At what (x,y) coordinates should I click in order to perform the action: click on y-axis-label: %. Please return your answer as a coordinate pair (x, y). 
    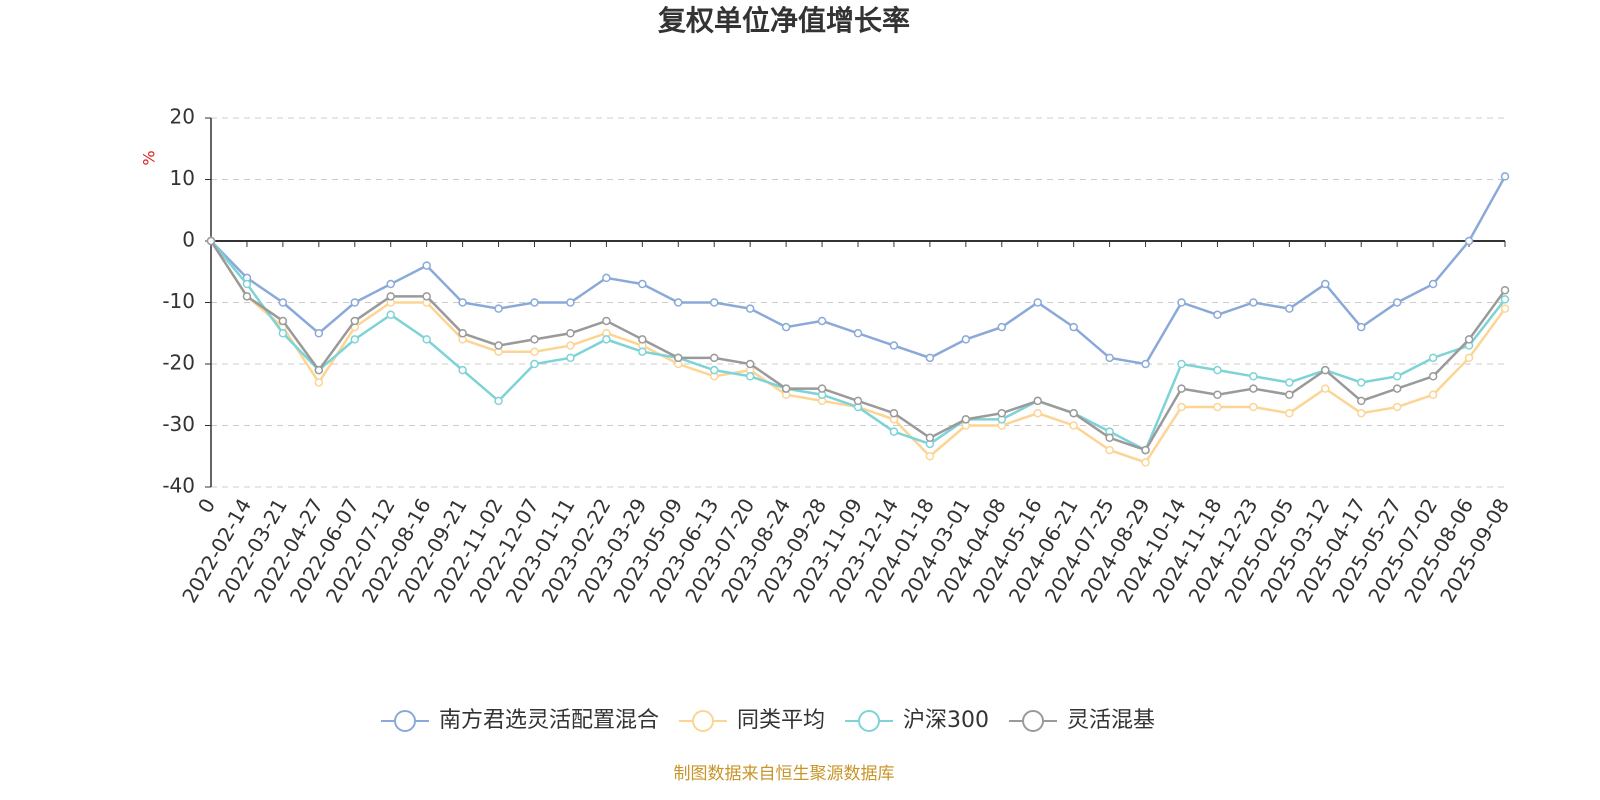
    Looking at the image, I should click on (149, 157).